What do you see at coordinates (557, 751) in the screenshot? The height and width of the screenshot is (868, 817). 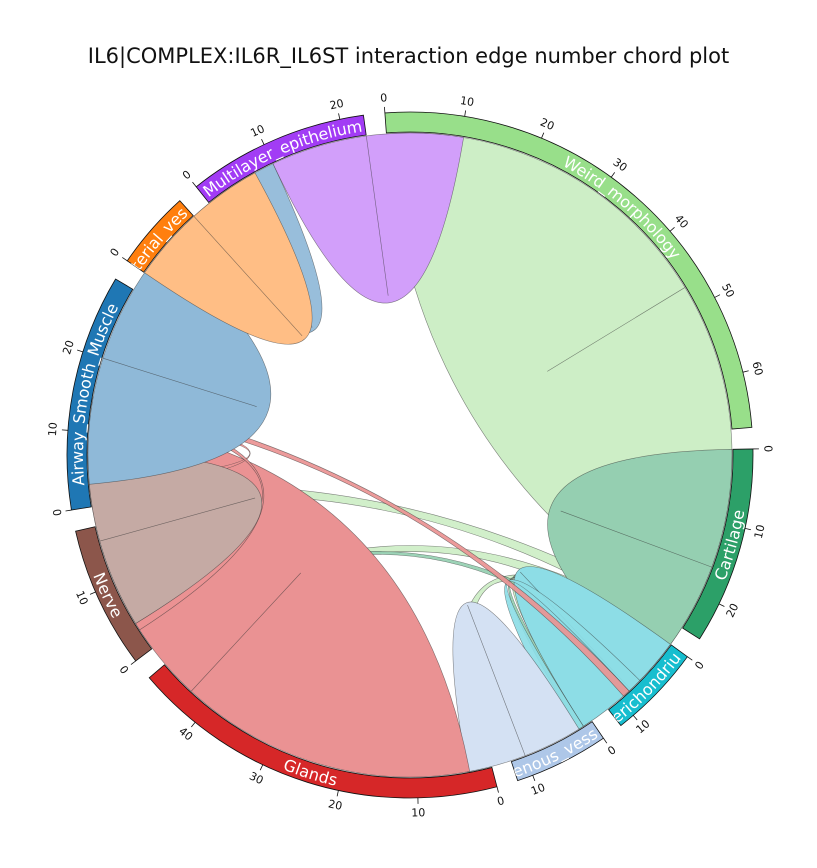 I see `segment-venous-vessel` at bounding box center [557, 751].